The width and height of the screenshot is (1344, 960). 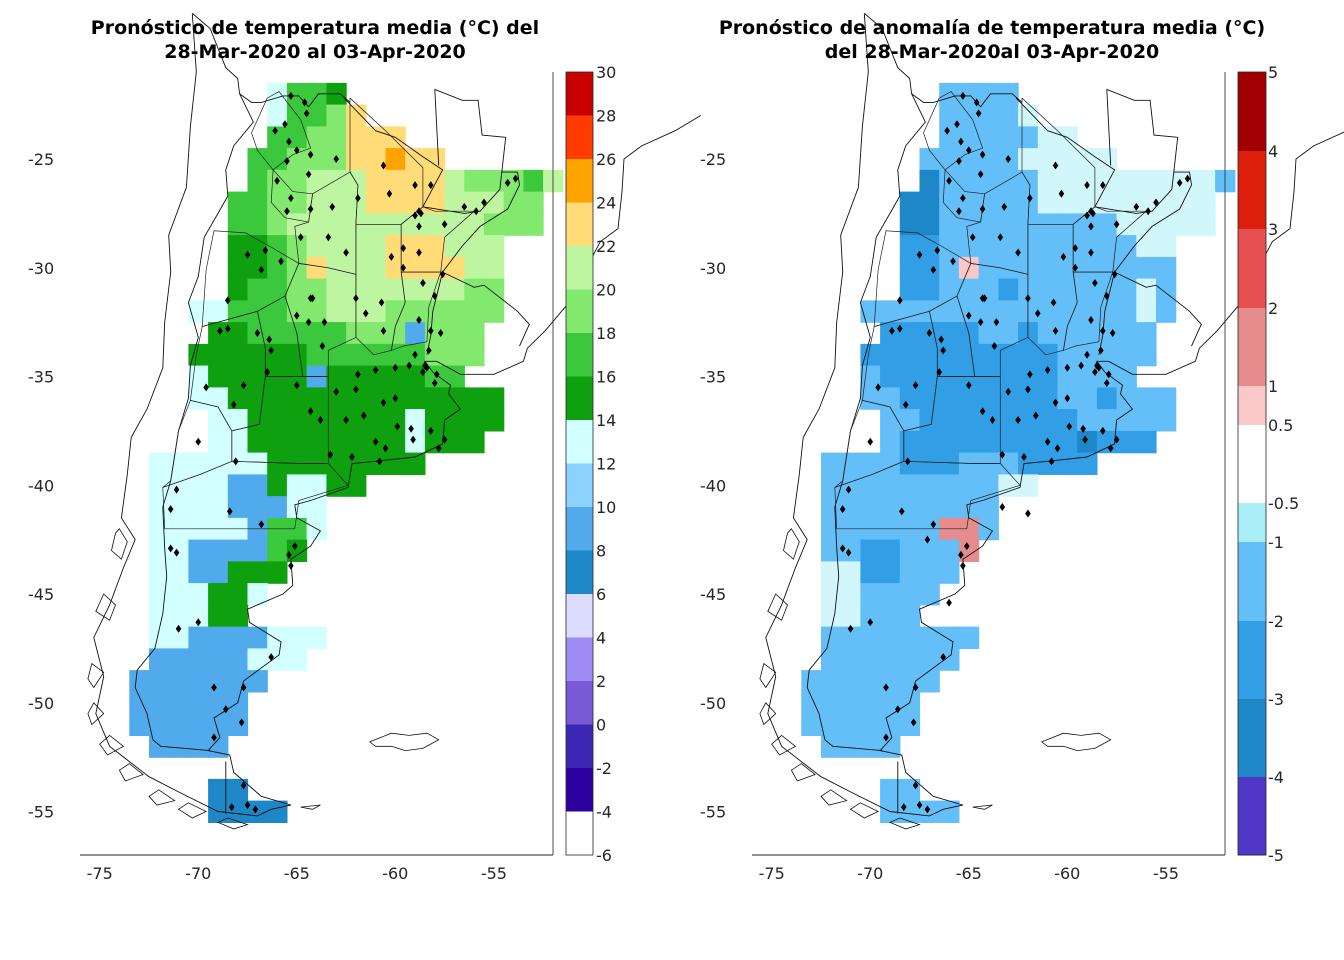 I want to click on lat-tick-label: -45, so click(x=41, y=594).